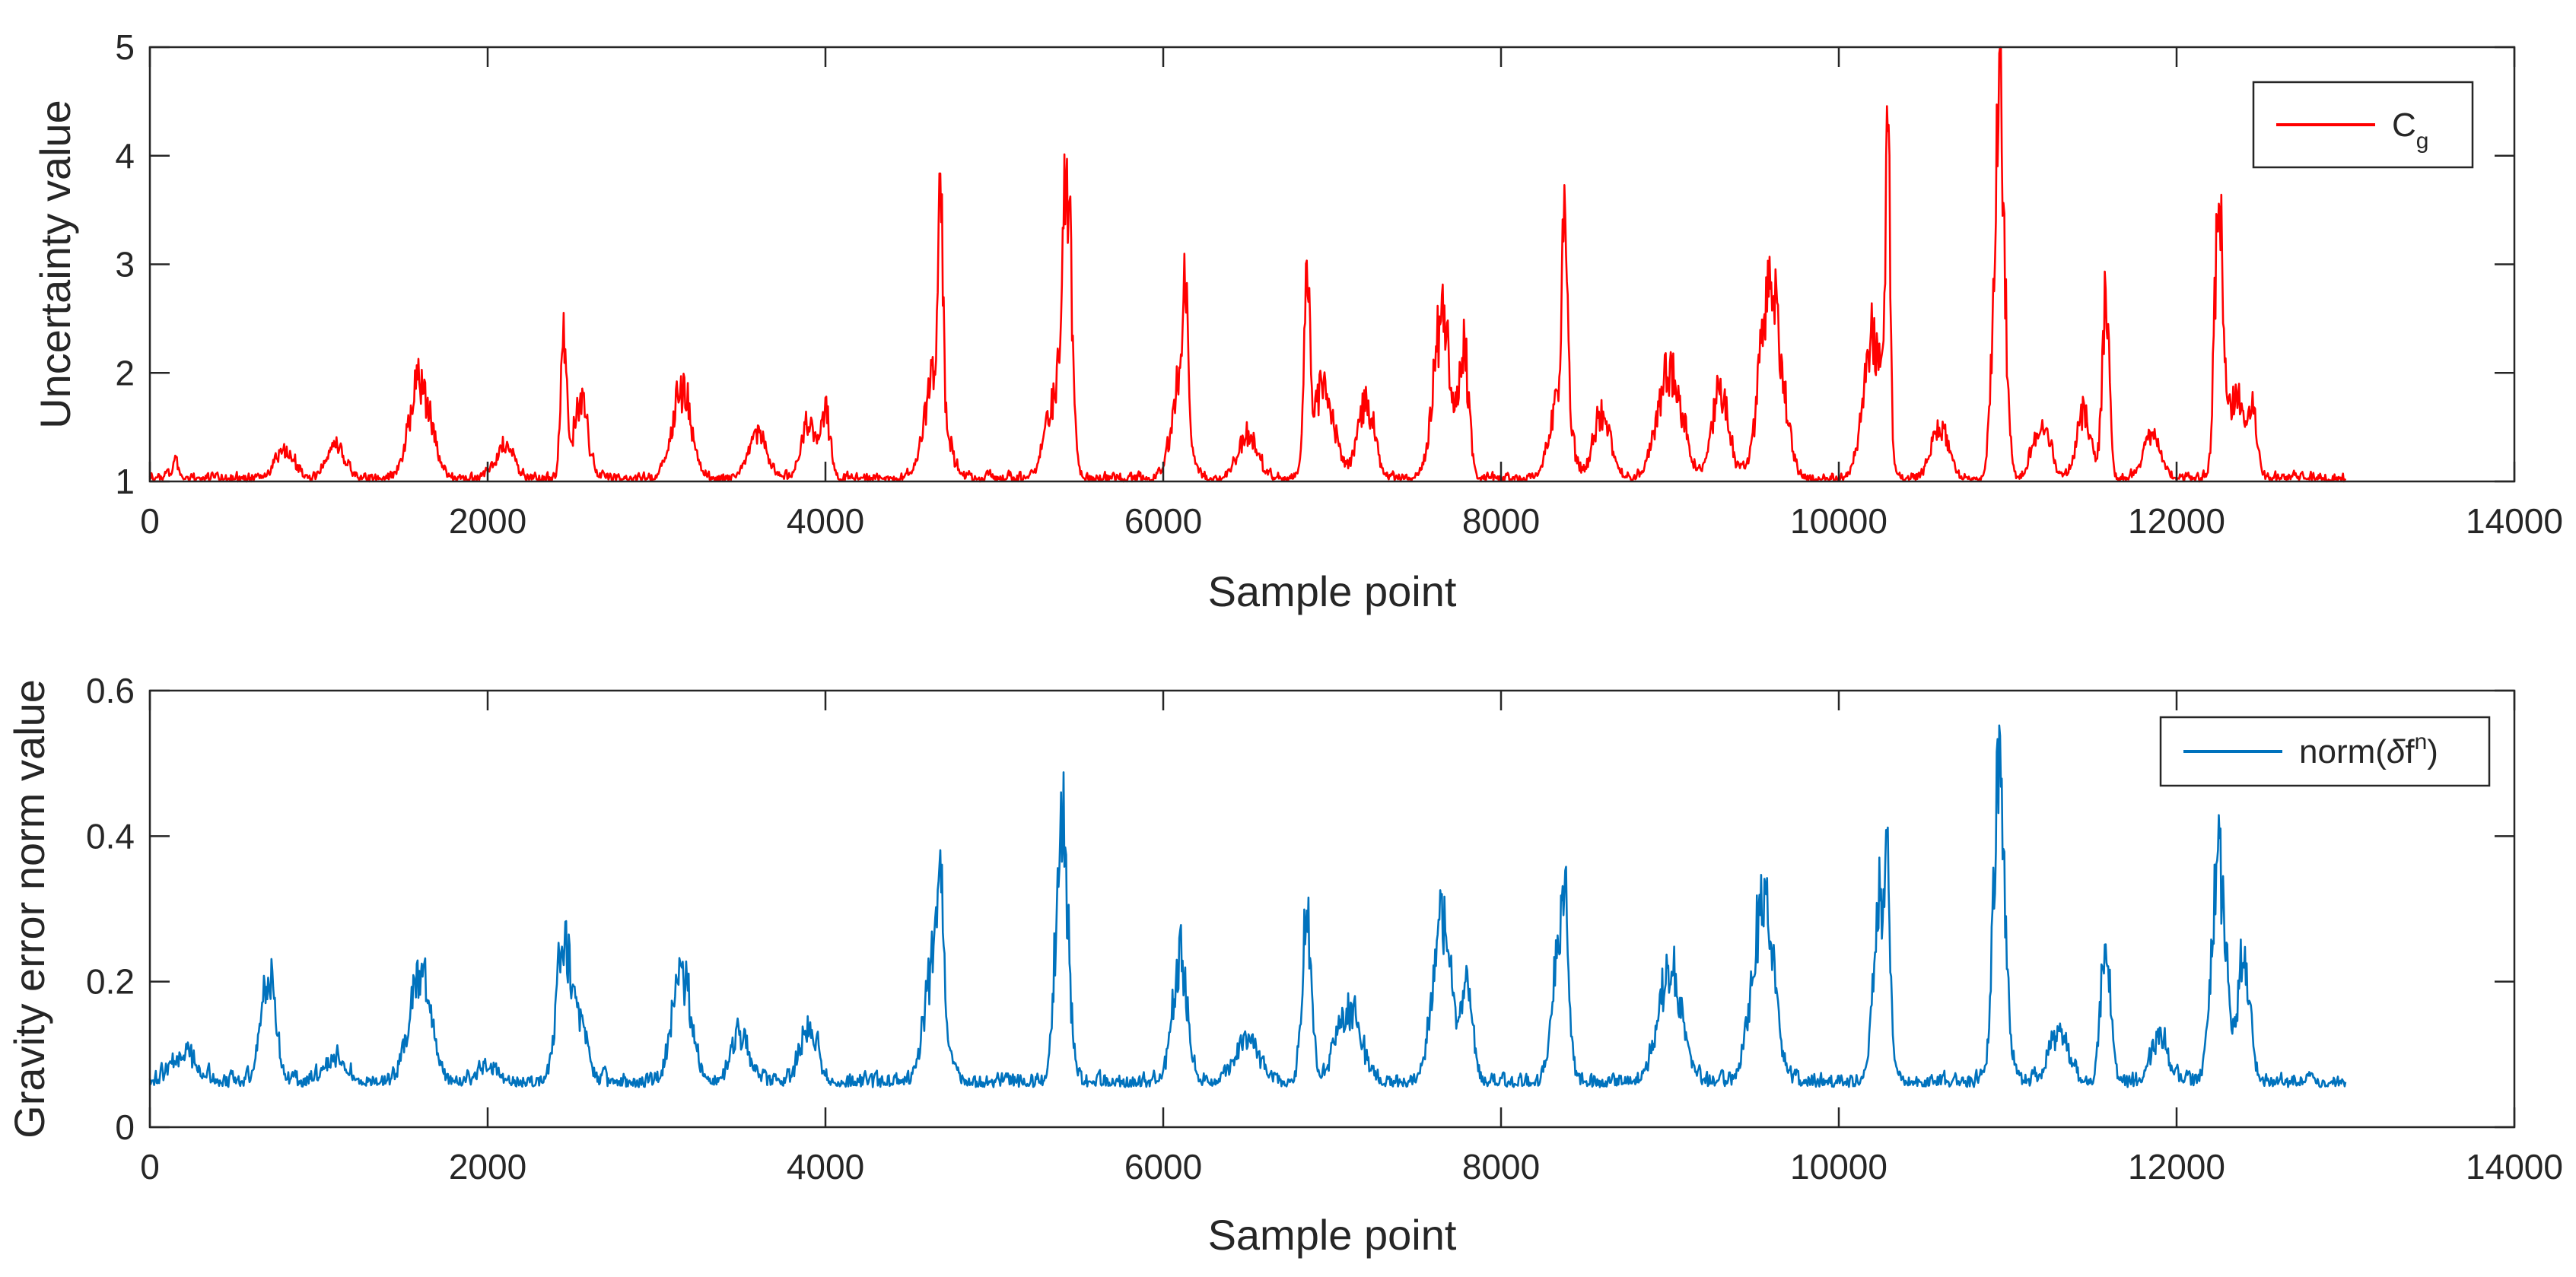 The width and height of the screenshot is (2576, 1277). Describe the element at coordinates (125, 1127) in the screenshot. I see `y-tick-label: 0` at that location.